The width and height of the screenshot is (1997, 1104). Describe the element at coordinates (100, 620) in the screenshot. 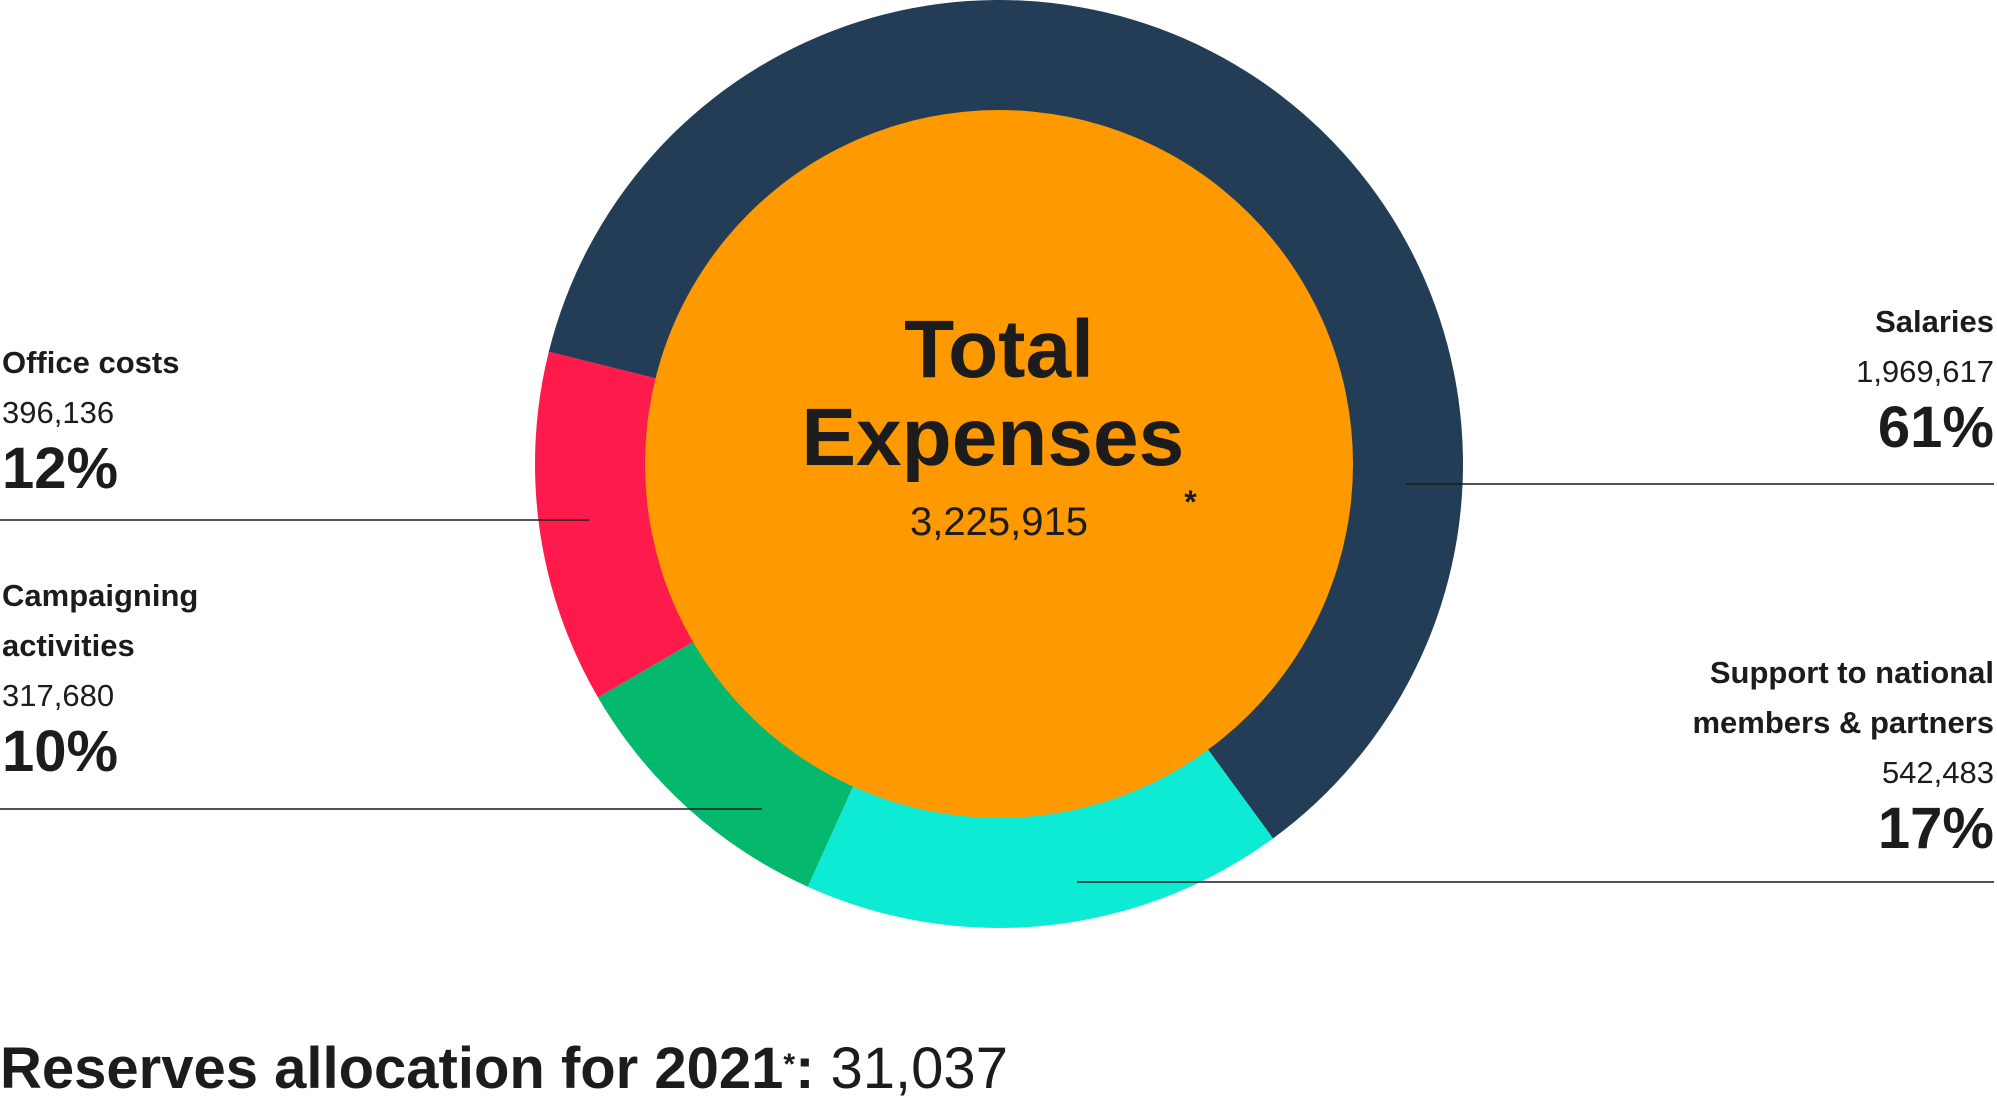

I see `category-label: Campaigning activities` at that location.